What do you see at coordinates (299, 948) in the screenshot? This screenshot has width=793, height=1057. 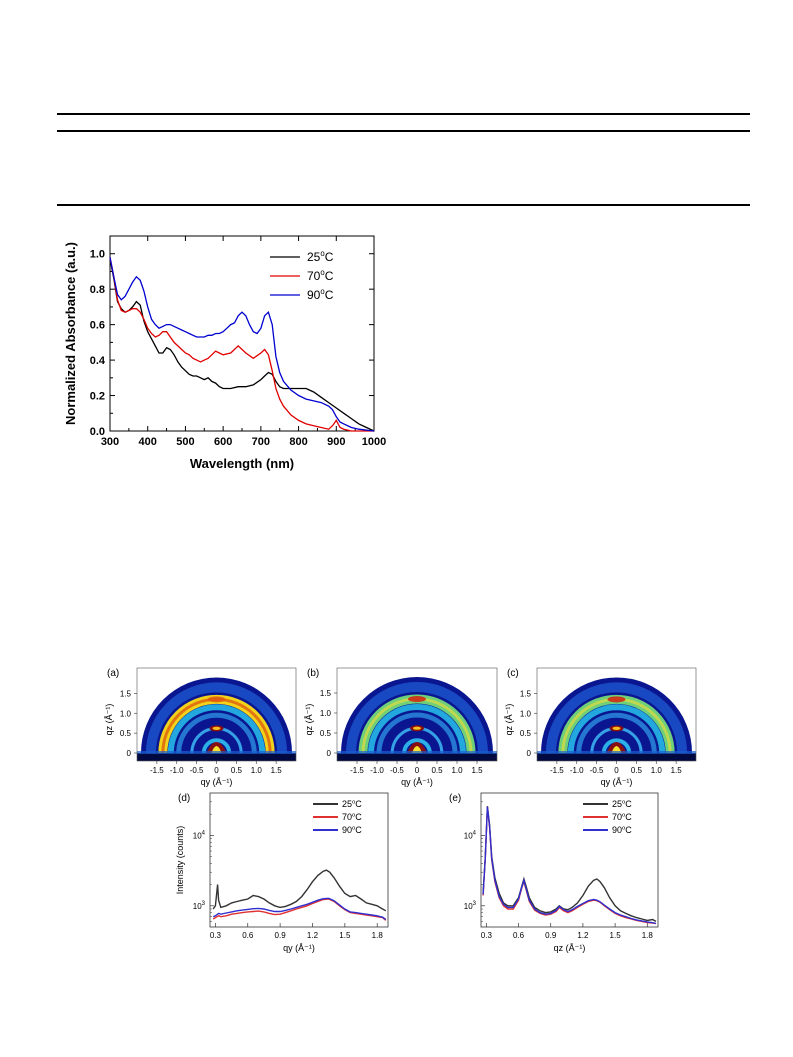 I see `linecut-d-x-axis-label: qy (Å⁻¹)` at bounding box center [299, 948].